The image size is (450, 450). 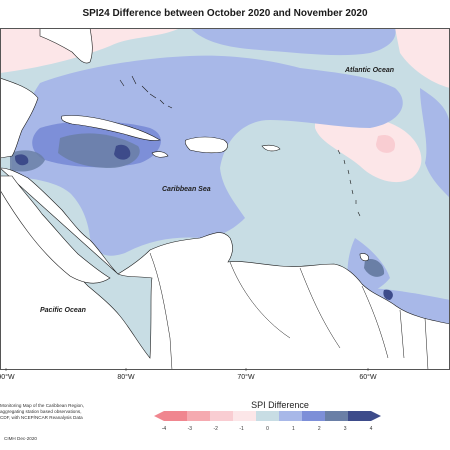 What do you see at coordinates (241, 429) in the screenshot?
I see `legend-tick-label: -1` at bounding box center [241, 429].